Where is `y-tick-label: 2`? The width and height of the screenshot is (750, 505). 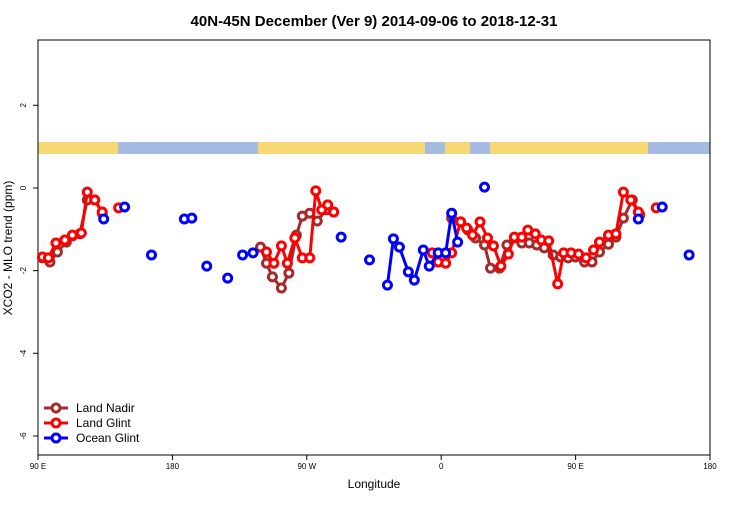 y-tick-label: 2 is located at coordinates (23, 105).